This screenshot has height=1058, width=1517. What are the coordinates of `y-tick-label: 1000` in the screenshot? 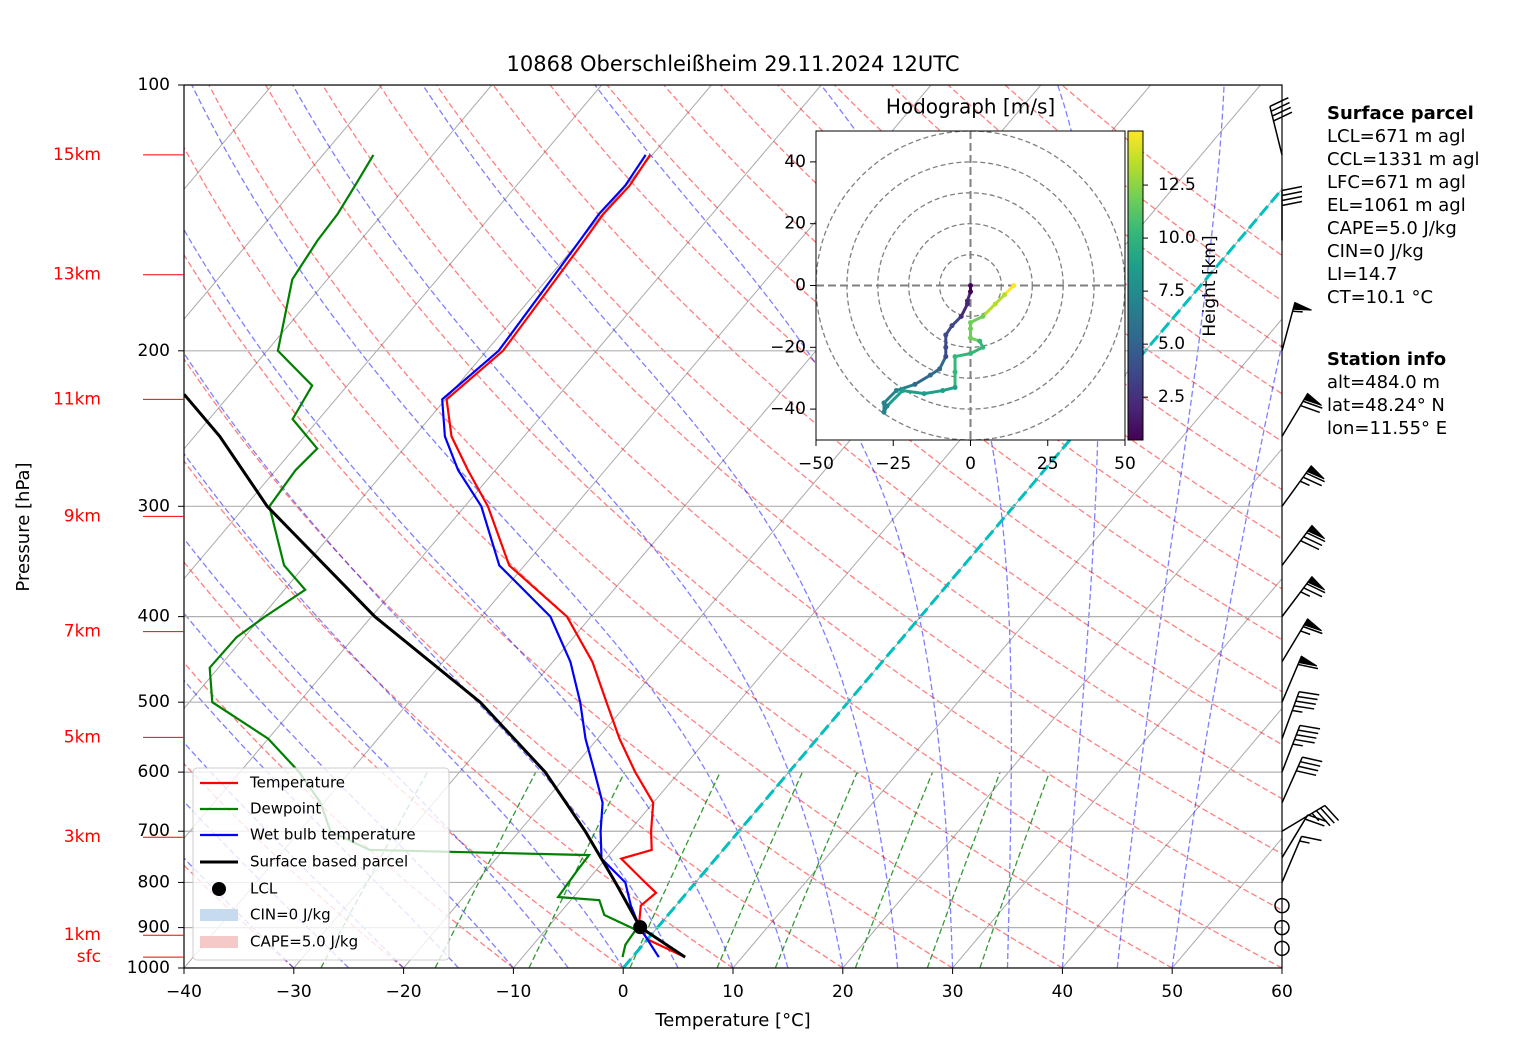 It's located at (148, 968).